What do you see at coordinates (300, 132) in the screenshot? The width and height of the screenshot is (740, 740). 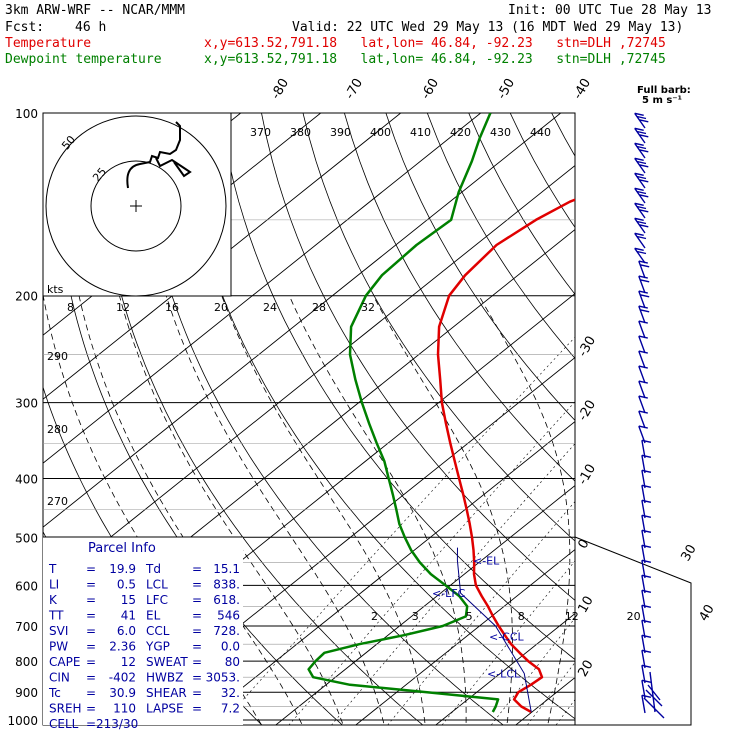 I see `theta-label: 380` at bounding box center [300, 132].